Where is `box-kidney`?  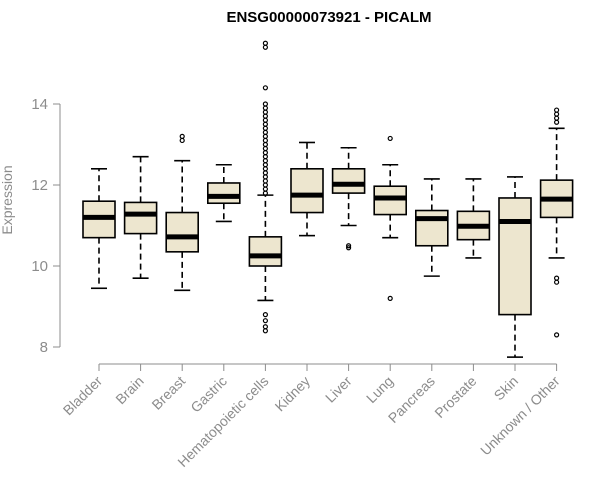 box-kidney is located at coordinates (307, 189).